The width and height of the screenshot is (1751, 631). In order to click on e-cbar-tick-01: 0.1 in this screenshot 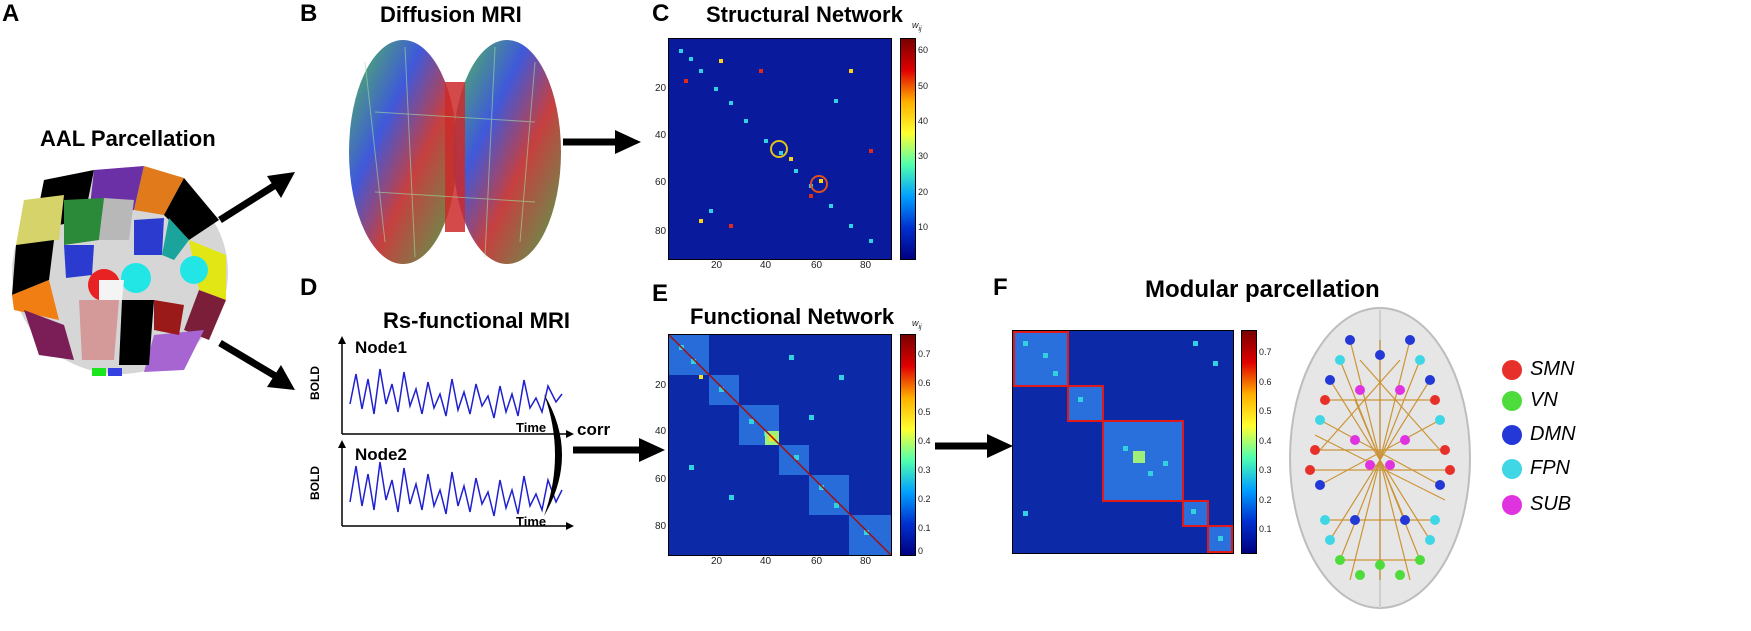, I will do `click(924, 528)`.